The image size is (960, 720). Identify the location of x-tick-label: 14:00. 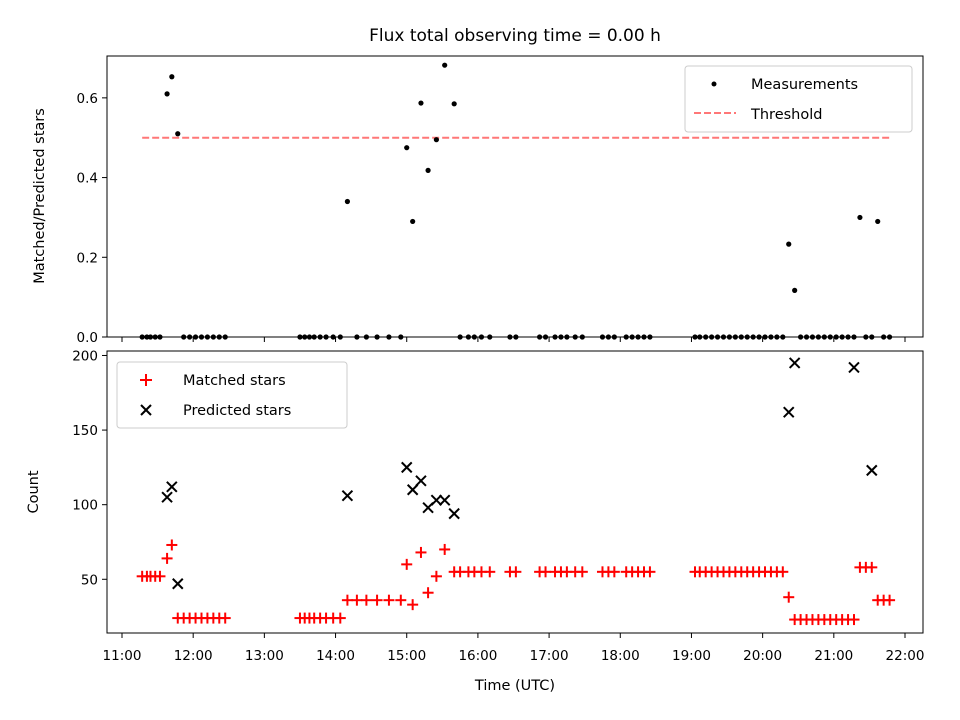
(335, 656).